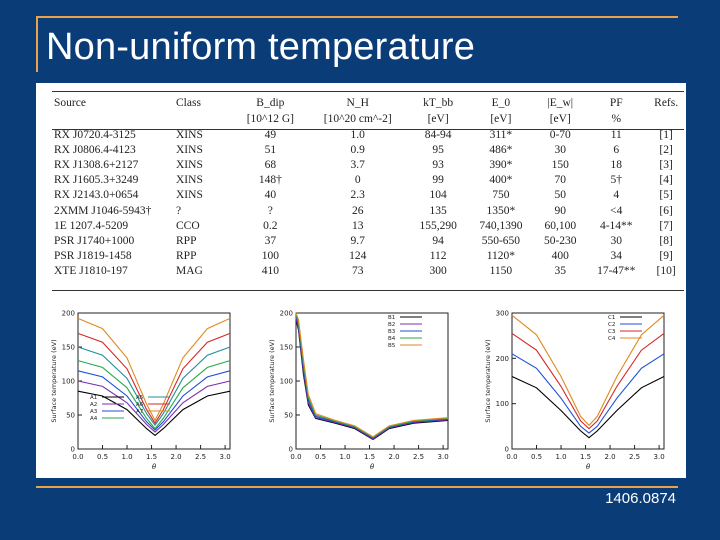  What do you see at coordinates (369, 256) in the screenshot?
I see `table-row: PSR J1819-1458 RPP 100 124 112 1120* 400 34 [9]` at bounding box center [369, 256].